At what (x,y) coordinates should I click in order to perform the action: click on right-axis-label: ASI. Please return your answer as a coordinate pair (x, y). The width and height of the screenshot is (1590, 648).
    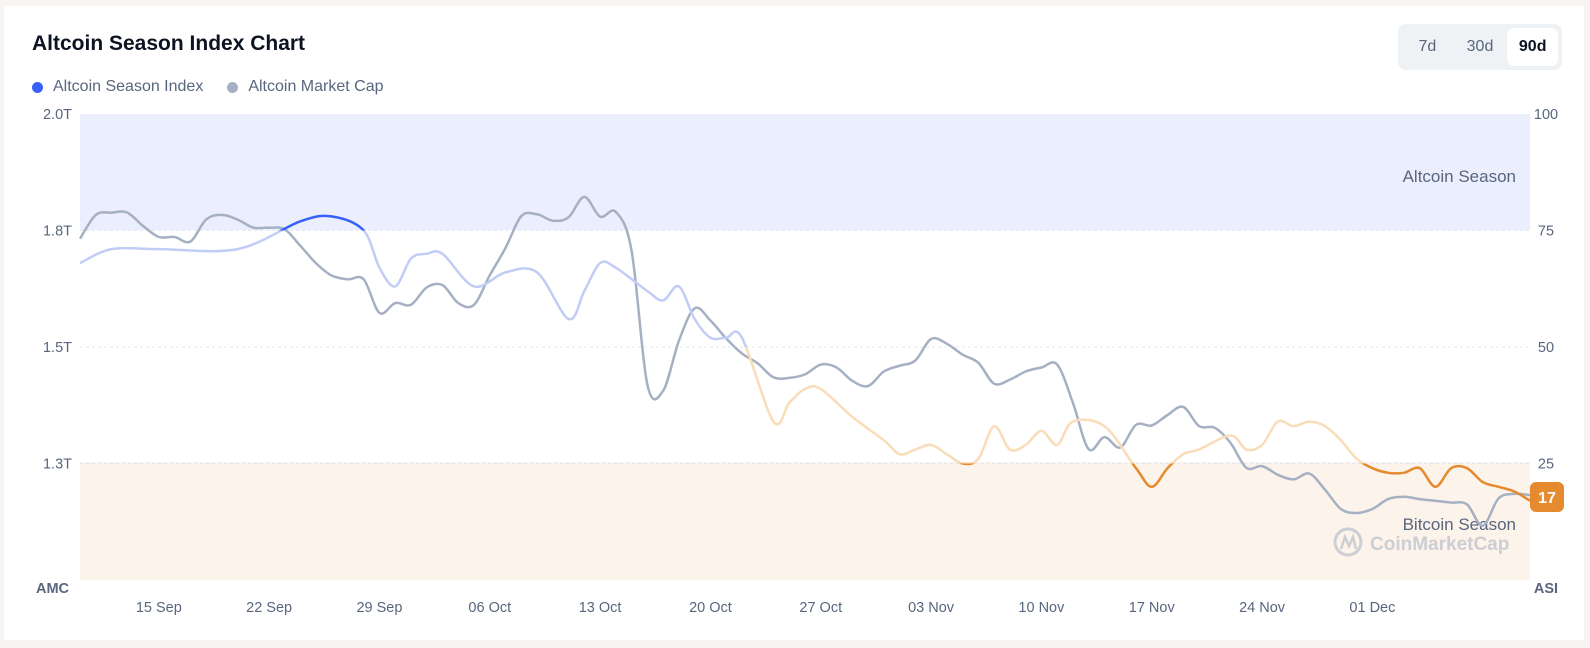
    Looking at the image, I should click on (1546, 589).